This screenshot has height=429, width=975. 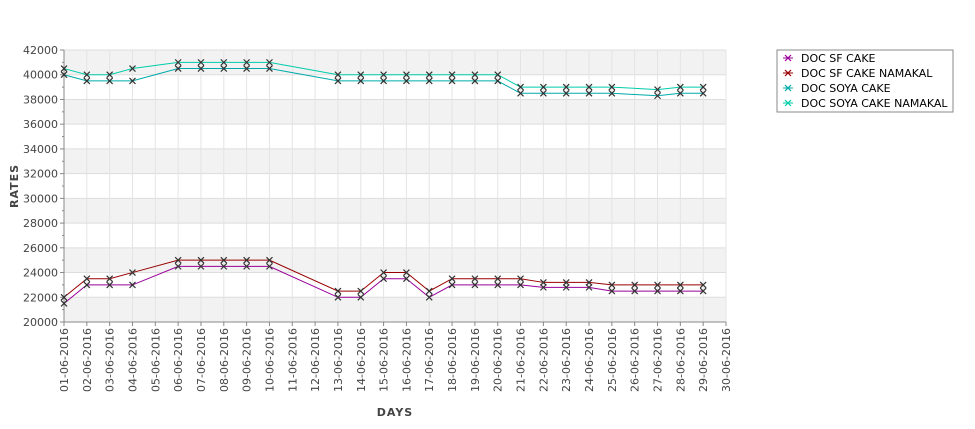 I want to click on y-tick-label: 38000, so click(x=40, y=99).